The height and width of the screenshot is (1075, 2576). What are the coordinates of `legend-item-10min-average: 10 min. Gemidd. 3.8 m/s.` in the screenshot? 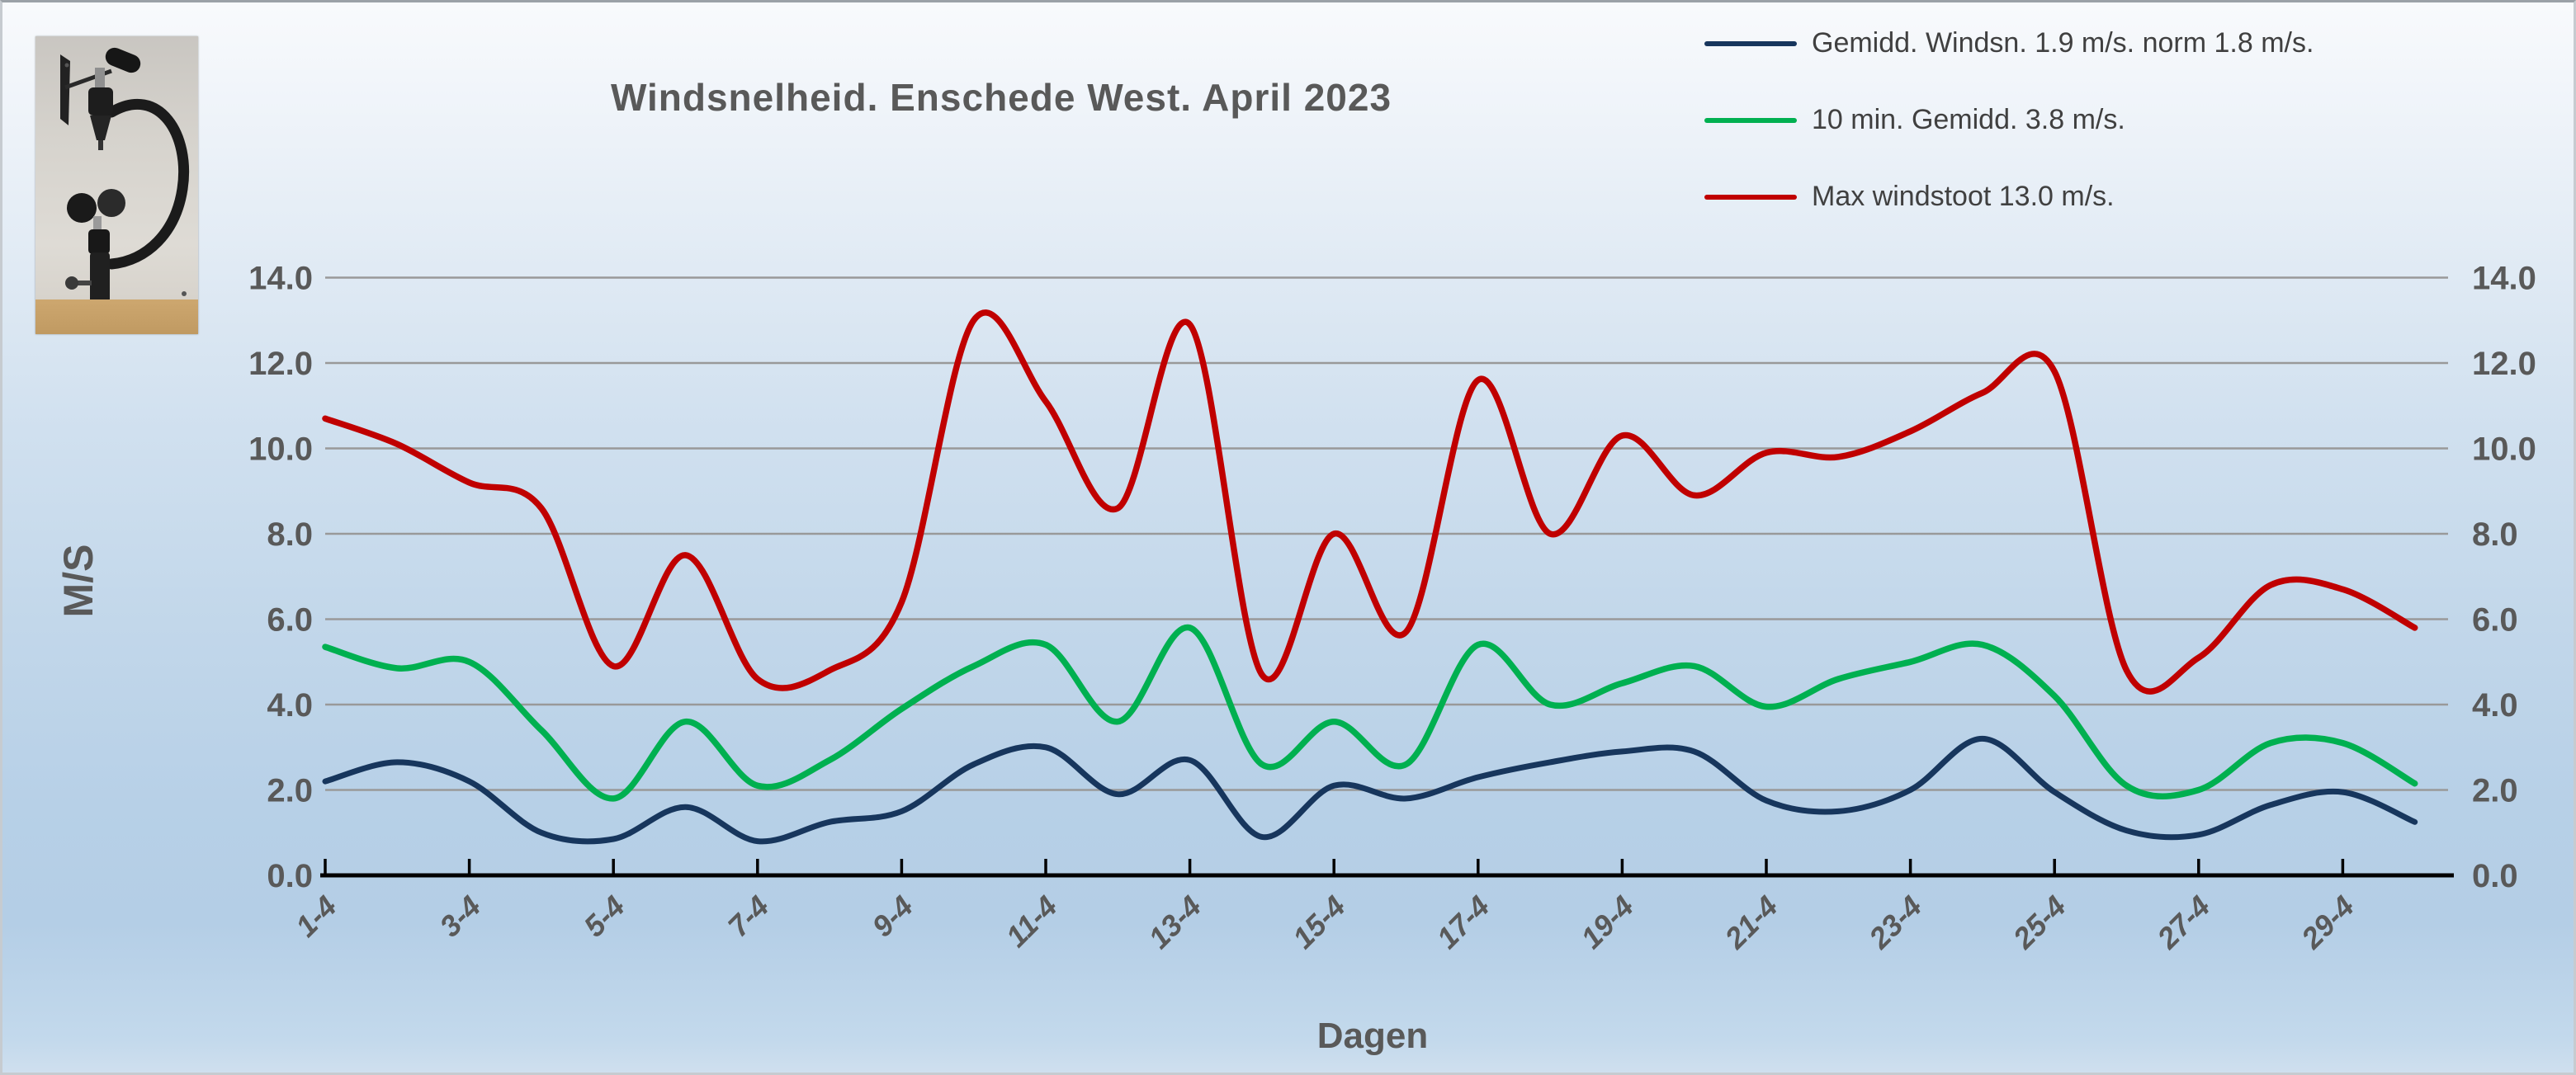 It's located at (2009, 120).